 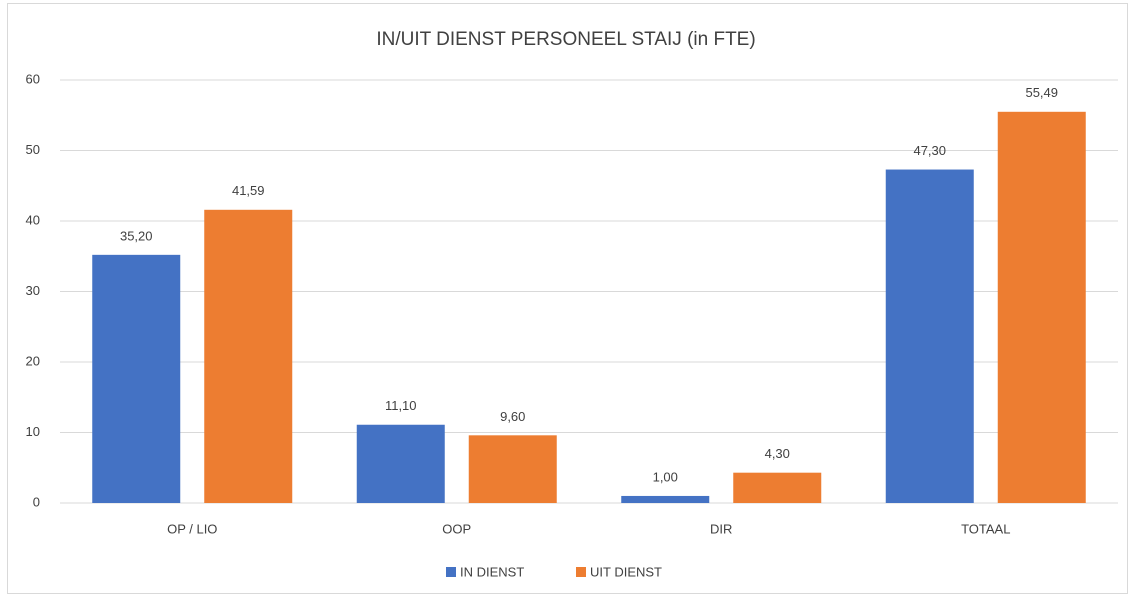 I want to click on data-label: 1,00, so click(x=665, y=476).